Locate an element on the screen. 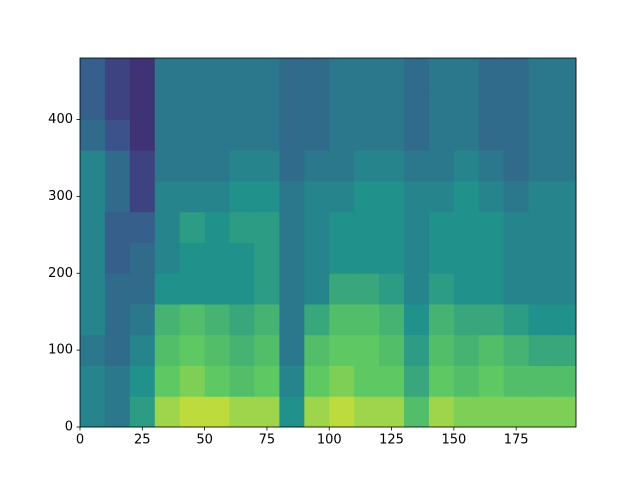 The width and height of the screenshot is (640, 480). x-tick-label: 100 is located at coordinates (329, 440).